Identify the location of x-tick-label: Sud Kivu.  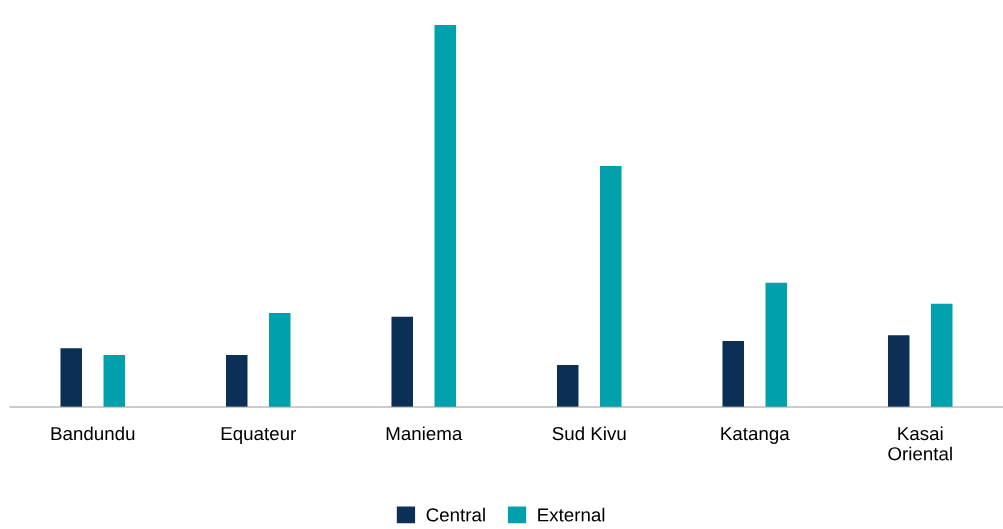
(589, 433).